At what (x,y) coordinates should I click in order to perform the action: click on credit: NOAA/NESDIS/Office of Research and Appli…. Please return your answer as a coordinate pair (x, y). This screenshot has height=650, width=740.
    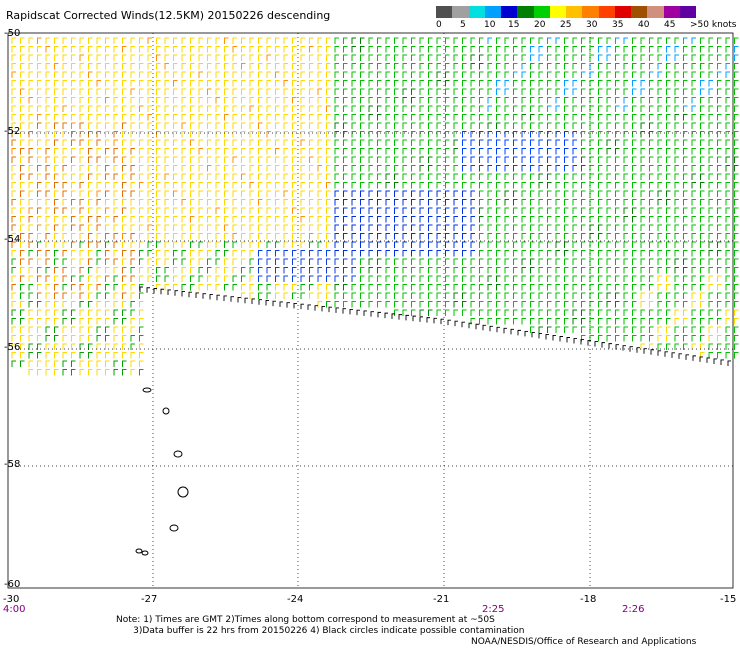
    Looking at the image, I should click on (584, 642).